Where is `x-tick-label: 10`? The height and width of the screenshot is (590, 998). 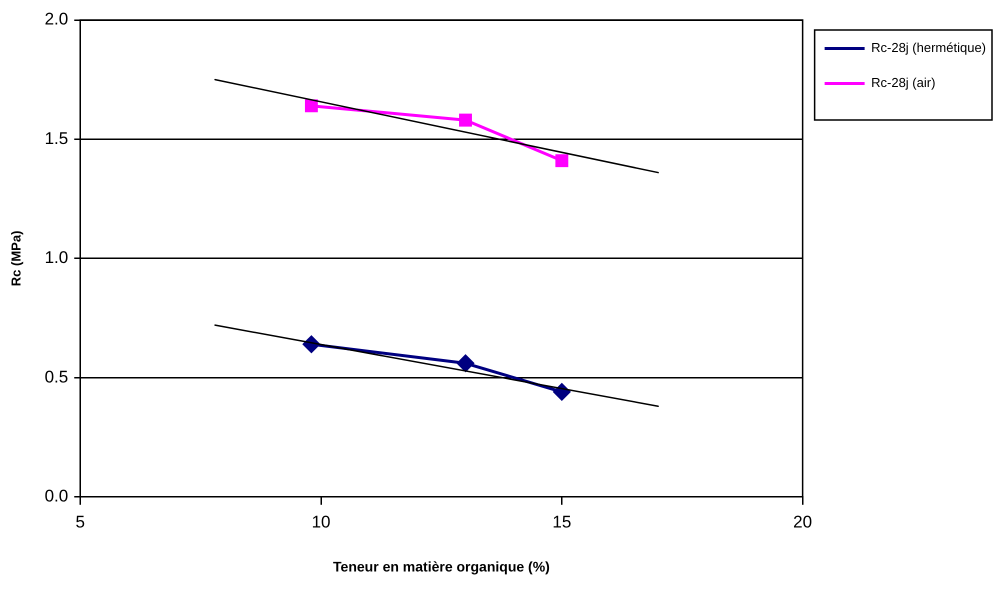
x-tick-label: 10 is located at coordinates (321, 522).